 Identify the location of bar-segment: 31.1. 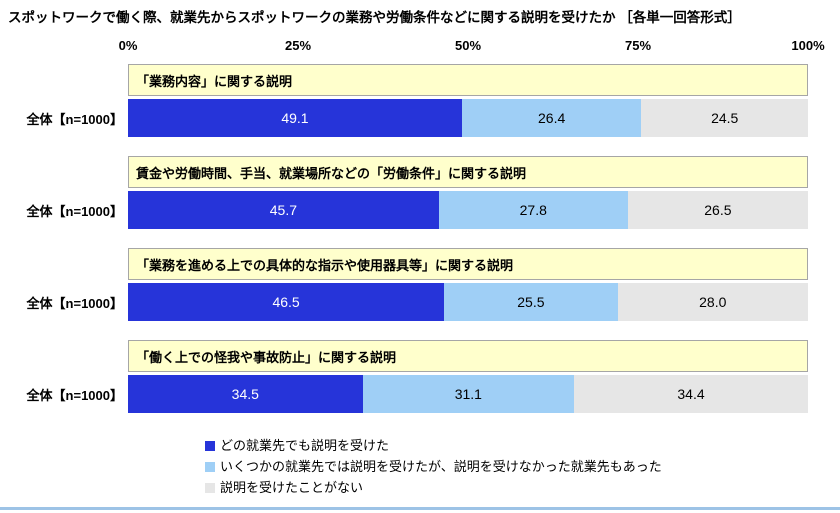
(468, 394).